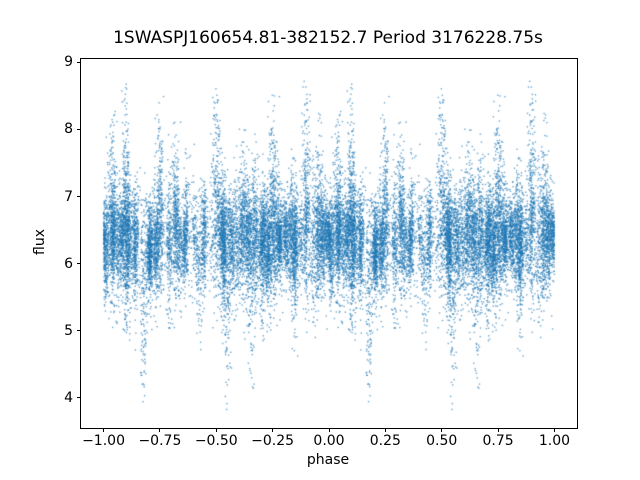 The height and width of the screenshot is (480, 640). What do you see at coordinates (498, 441) in the screenshot?
I see `x-tick-label: 0.75` at bounding box center [498, 441].